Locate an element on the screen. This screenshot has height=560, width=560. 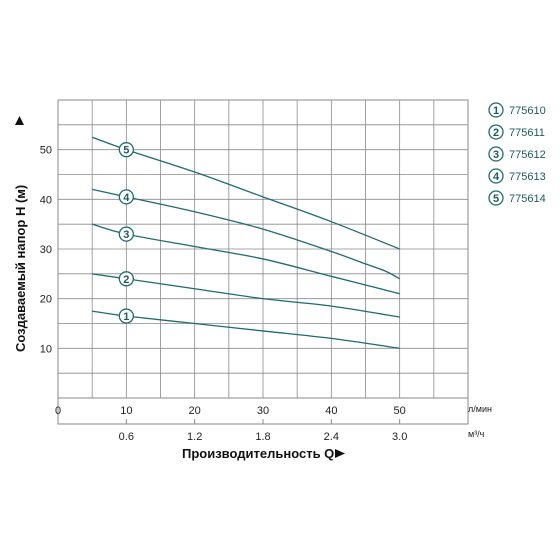
x-tick-label: 30 is located at coordinates (263, 411).